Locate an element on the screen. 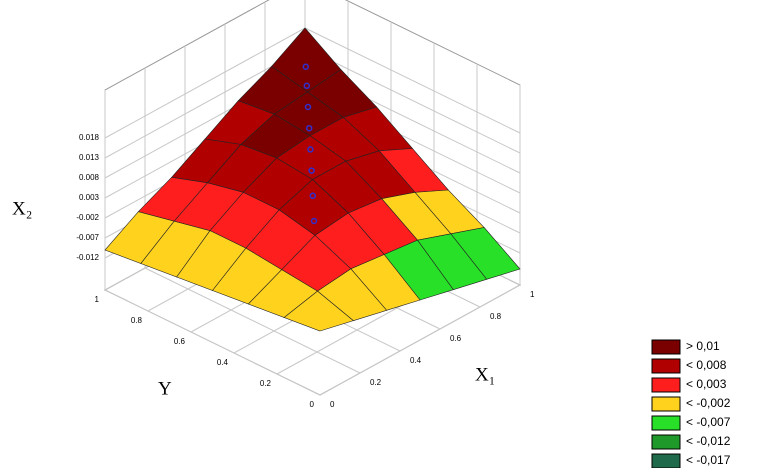  y-tick-label: 0.2 is located at coordinates (266, 383).